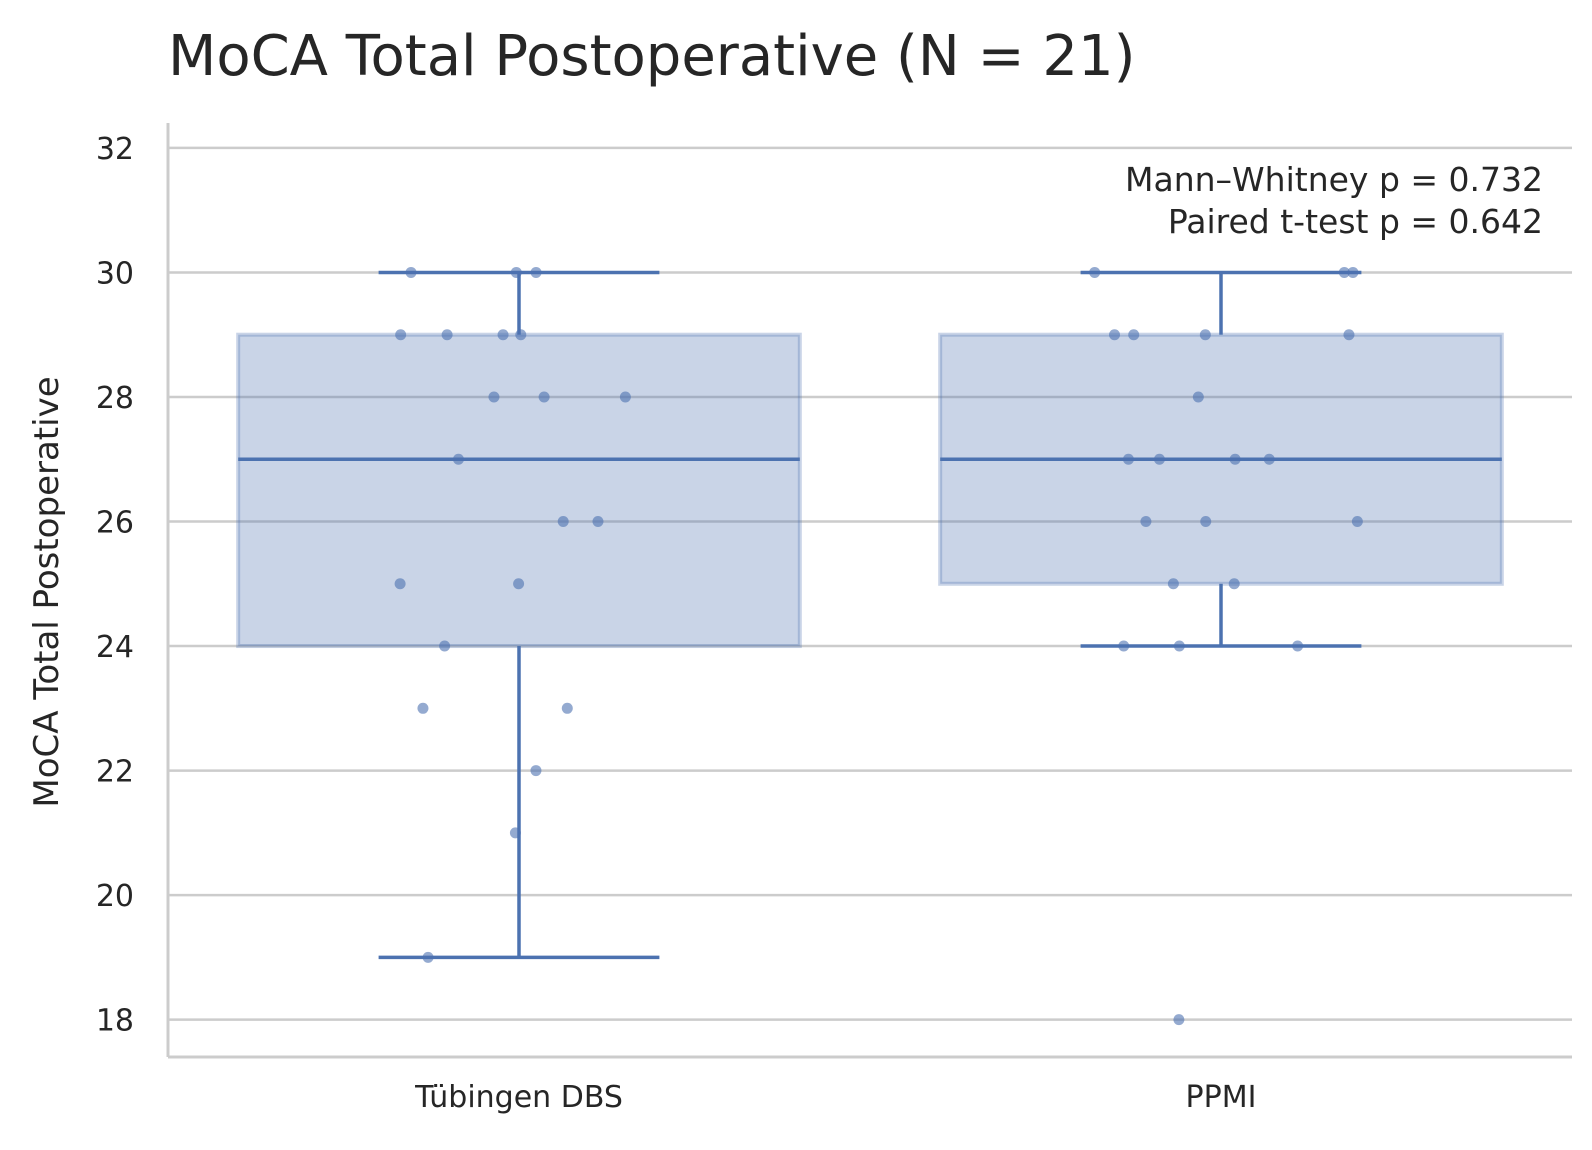  What do you see at coordinates (519, 490) in the screenshot?
I see `box` at bounding box center [519, 490].